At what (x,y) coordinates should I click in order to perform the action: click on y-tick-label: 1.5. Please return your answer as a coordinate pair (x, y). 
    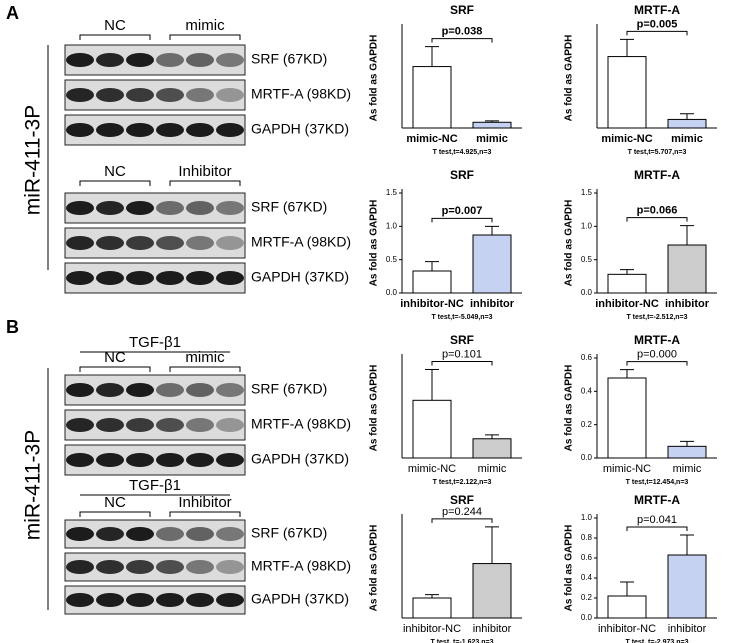
    Looking at the image, I should click on (392, 192).